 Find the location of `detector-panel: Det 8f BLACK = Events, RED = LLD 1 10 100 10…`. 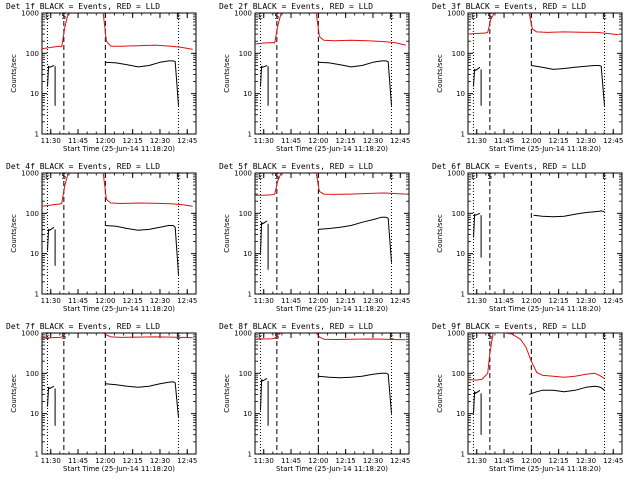

detector-panel: Det 8f BLACK = Events, RED = LLD 1 10 100 10… is located at coordinates (319, 400).